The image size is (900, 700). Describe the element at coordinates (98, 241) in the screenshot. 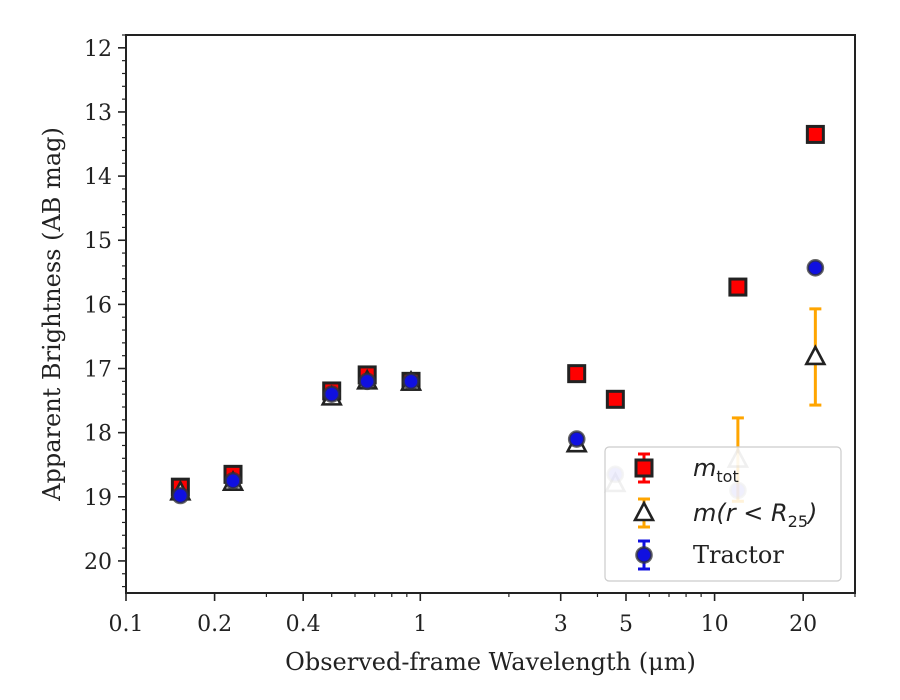

I see `y-tick-label: 15` at that location.